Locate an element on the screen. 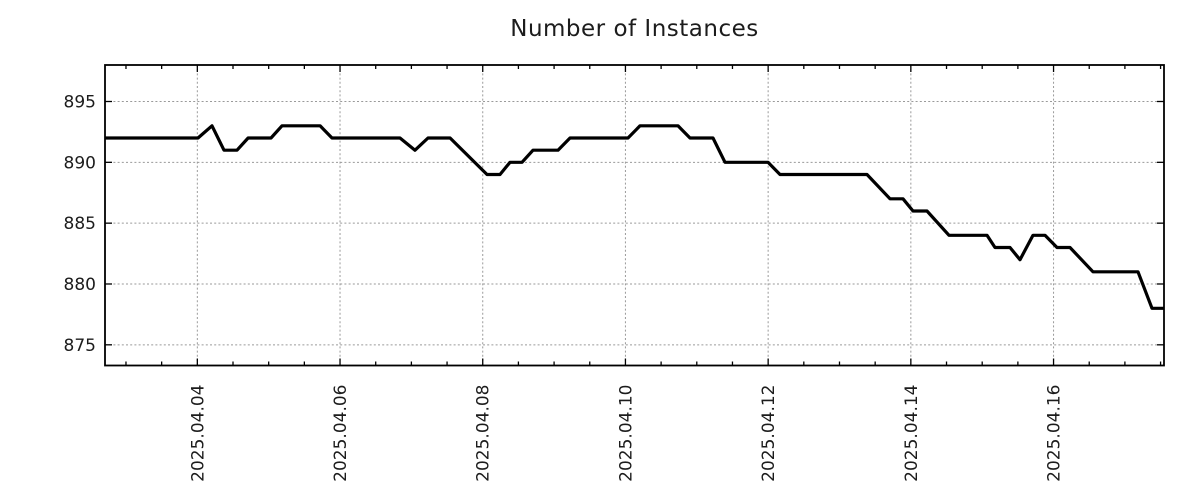  x-tick-label: 2025.04.04 is located at coordinates (198, 433).